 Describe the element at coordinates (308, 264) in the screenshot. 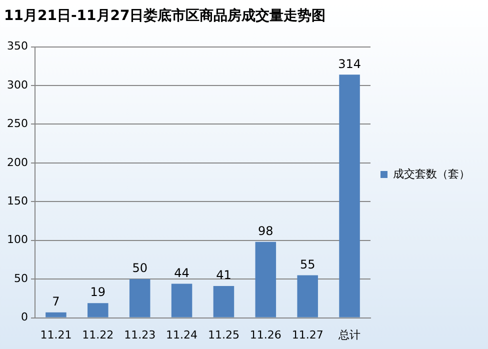

I see `data-label: 55` at that location.